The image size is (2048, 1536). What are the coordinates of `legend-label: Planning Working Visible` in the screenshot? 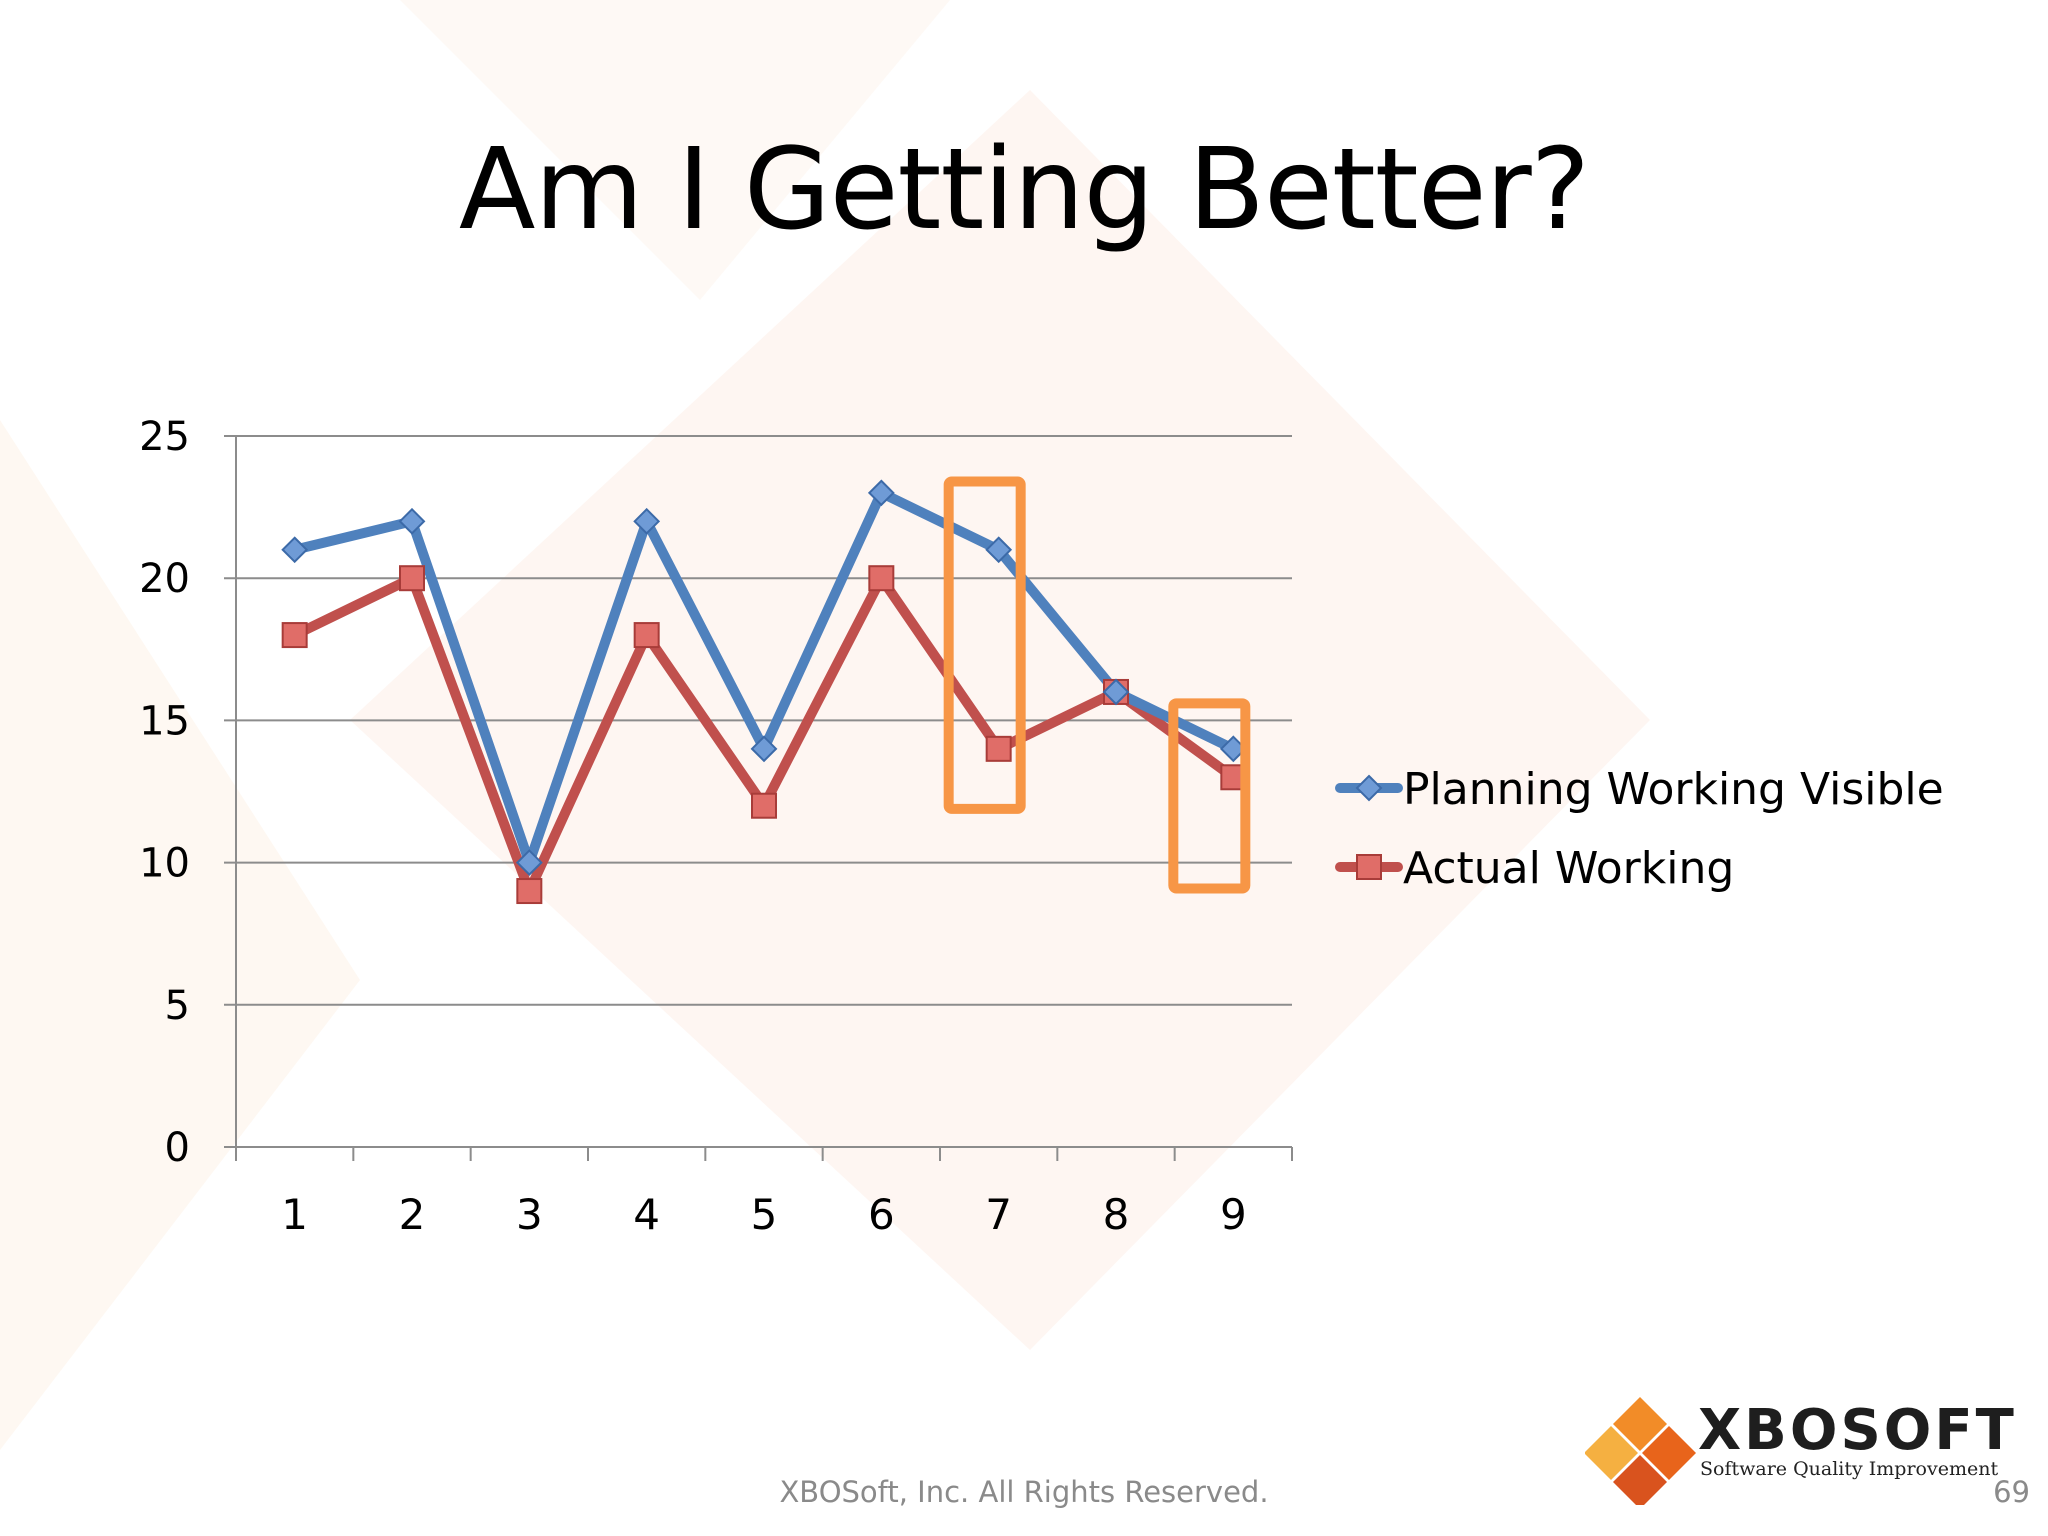 It's located at (1673, 789).